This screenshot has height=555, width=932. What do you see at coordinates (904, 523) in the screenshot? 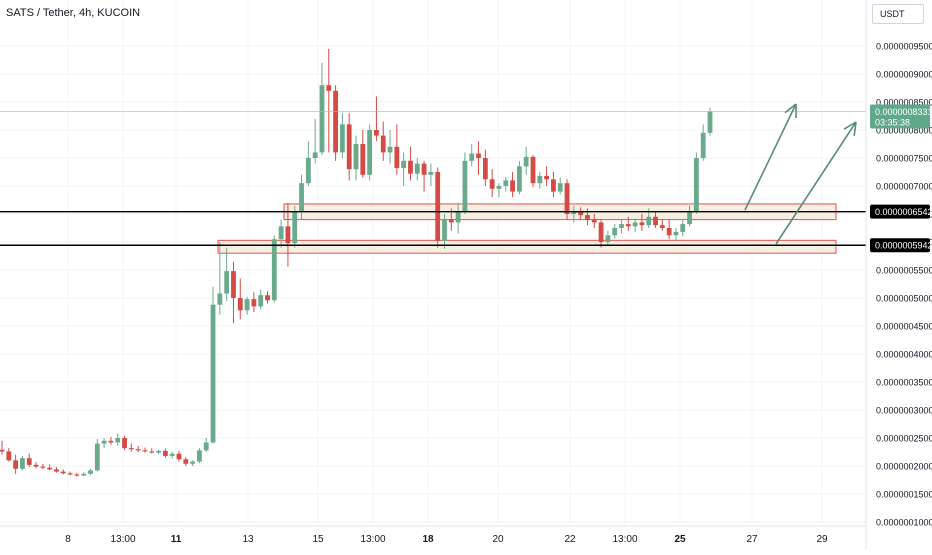
I see `y-tick-label: 0.0000001000` at bounding box center [904, 523].